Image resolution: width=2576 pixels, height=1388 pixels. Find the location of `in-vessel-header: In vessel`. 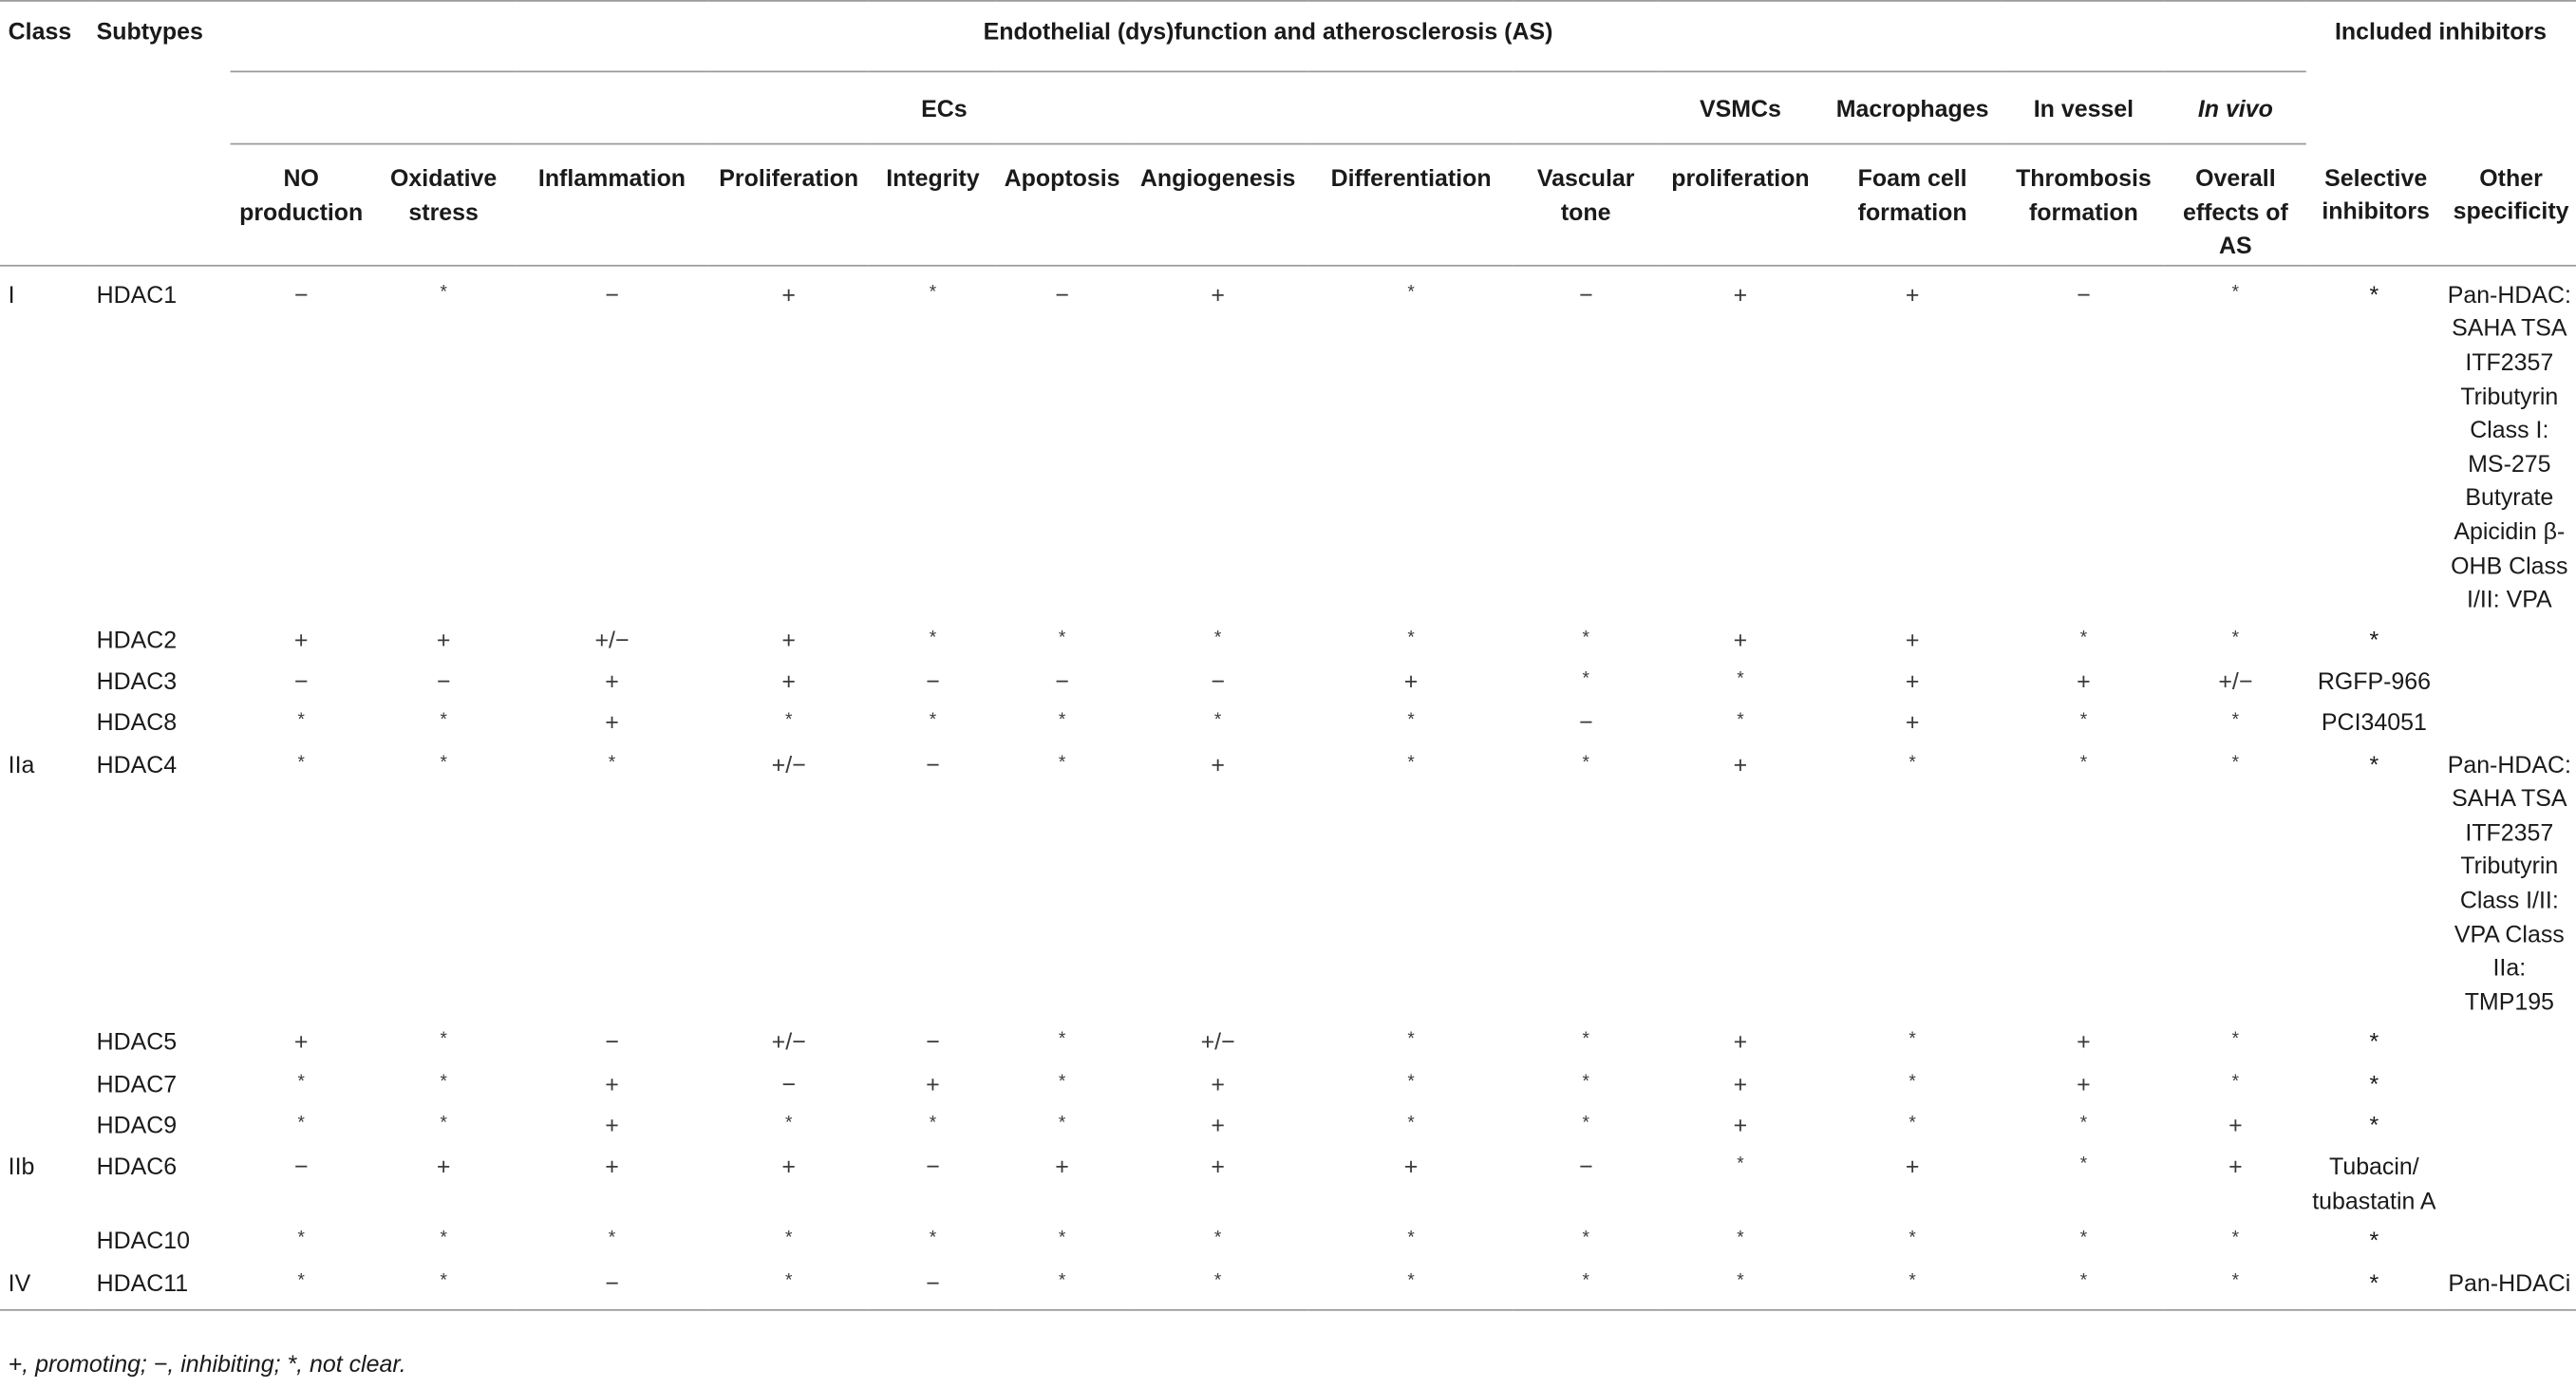

in-vessel-header: In vessel is located at coordinates (2084, 108).